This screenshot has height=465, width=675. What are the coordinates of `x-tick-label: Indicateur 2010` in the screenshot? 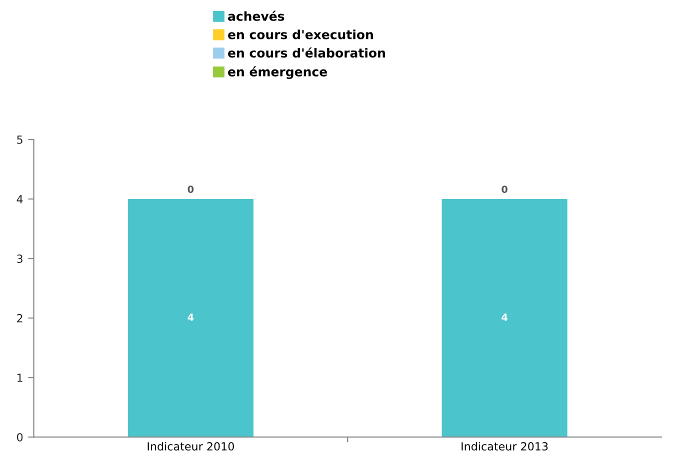 It's located at (191, 446).